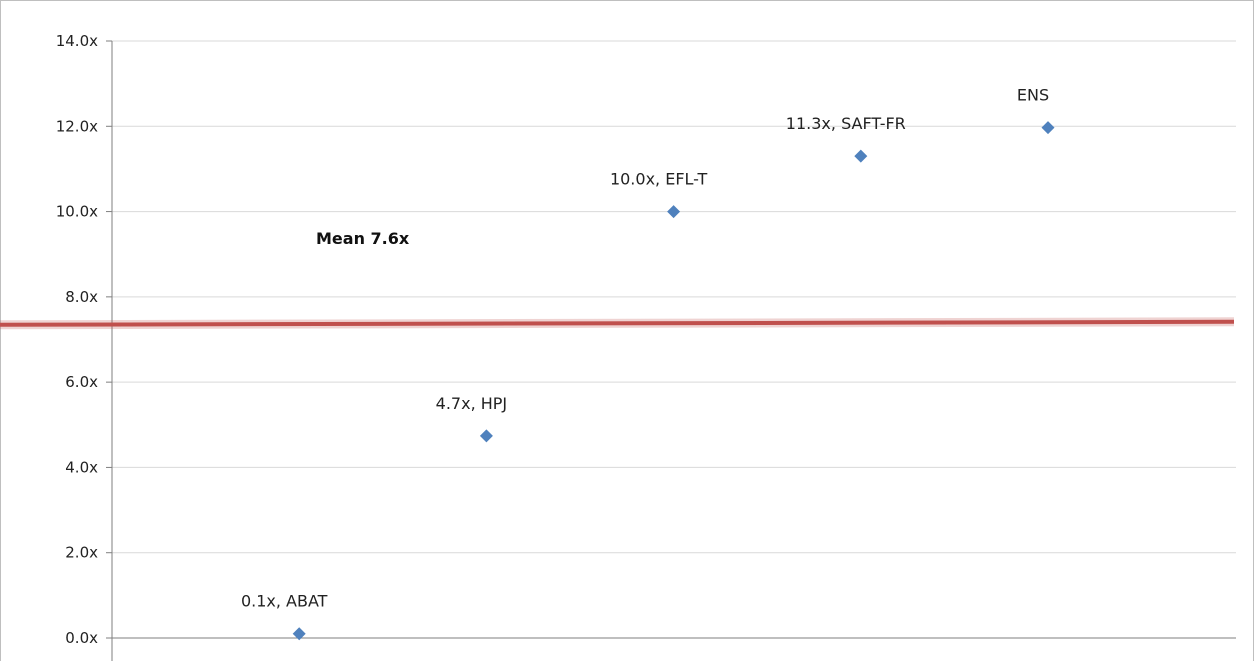 This screenshot has height=661, width=1254. What do you see at coordinates (1033, 95) in the screenshot?
I see `data-point-label: ENS` at bounding box center [1033, 95].